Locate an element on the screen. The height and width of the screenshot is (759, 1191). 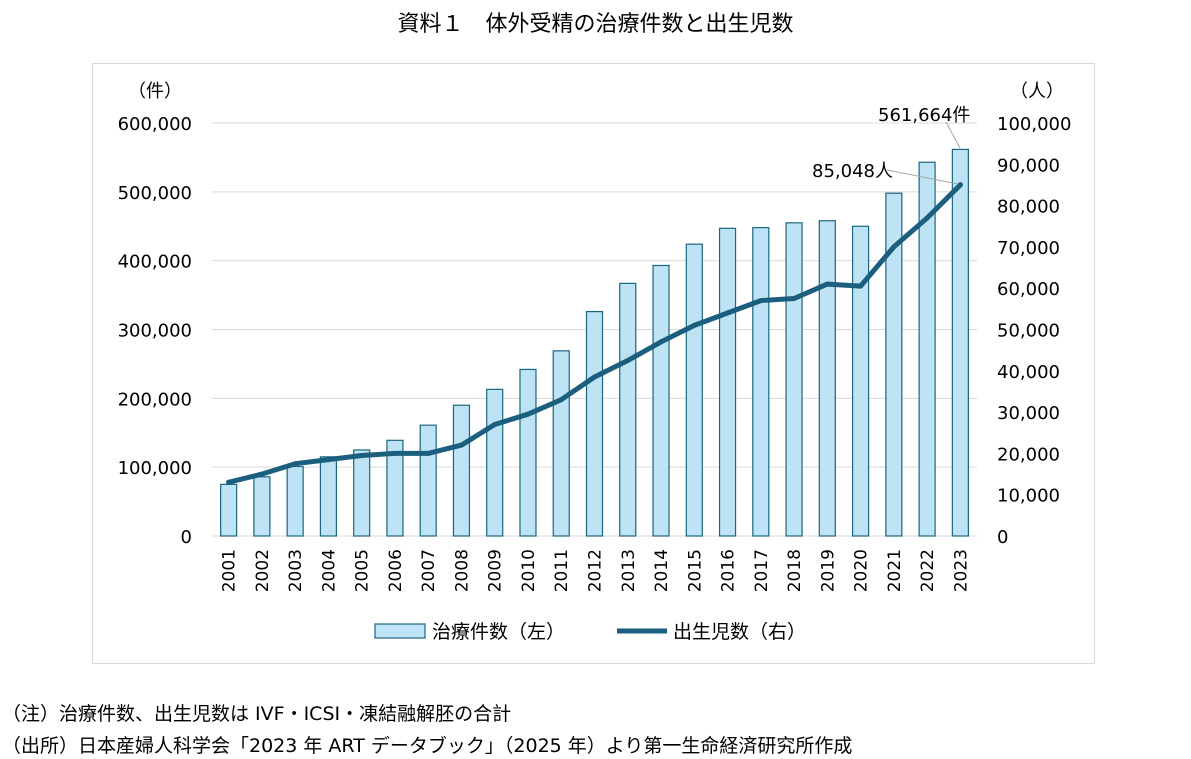
left-axis-unit: （件） is located at coordinates (155, 91).